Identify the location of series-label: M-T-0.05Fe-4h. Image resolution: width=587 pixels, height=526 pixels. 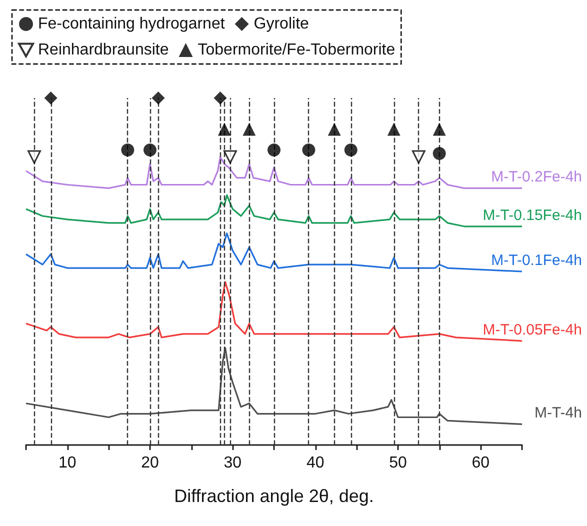
(532, 329).